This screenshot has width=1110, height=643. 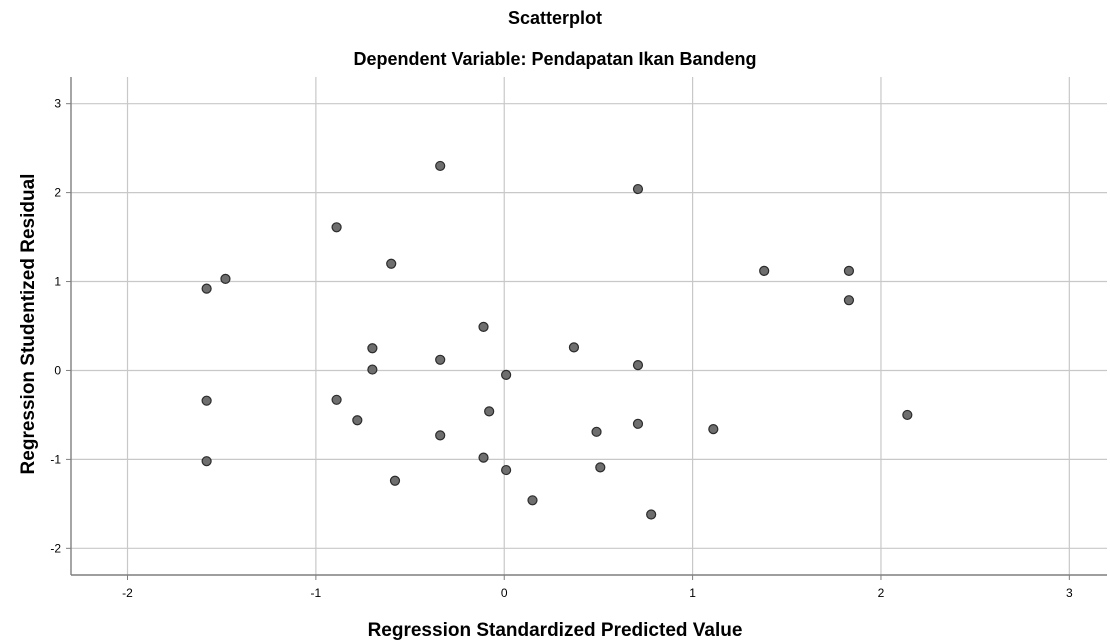 What do you see at coordinates (55, 548) in the screenshot?
I see `y-tick-label: -2` at bounding box center [55, 548].